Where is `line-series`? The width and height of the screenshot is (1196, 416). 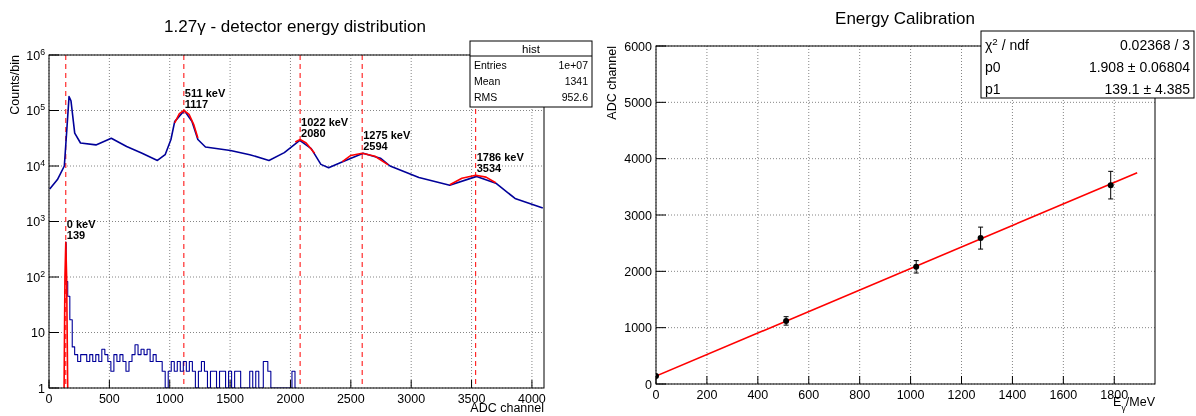 line-series is located at coordinates (296, 152).